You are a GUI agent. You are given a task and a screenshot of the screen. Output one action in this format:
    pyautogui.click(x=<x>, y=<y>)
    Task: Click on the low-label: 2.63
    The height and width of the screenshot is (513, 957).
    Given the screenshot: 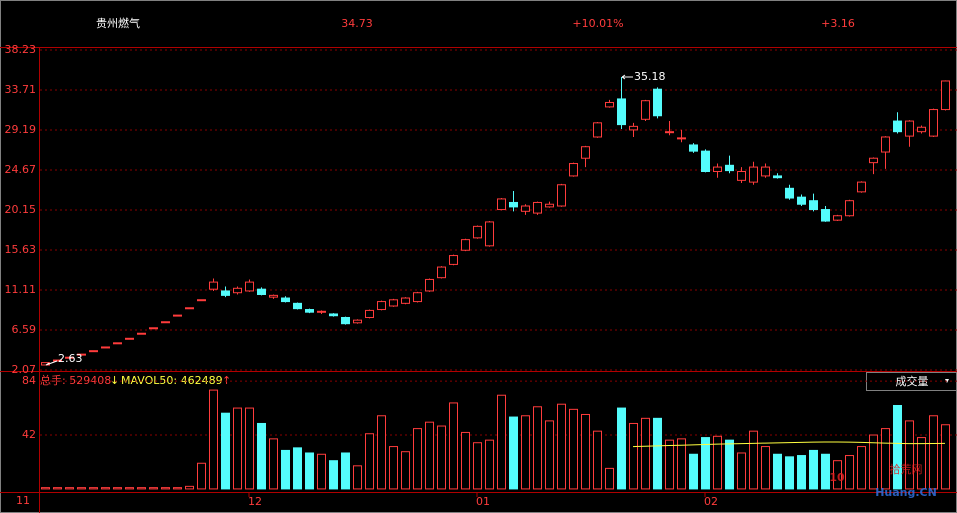 What is the action you would take?
    pyautogui.click(x=70, y=358)
    